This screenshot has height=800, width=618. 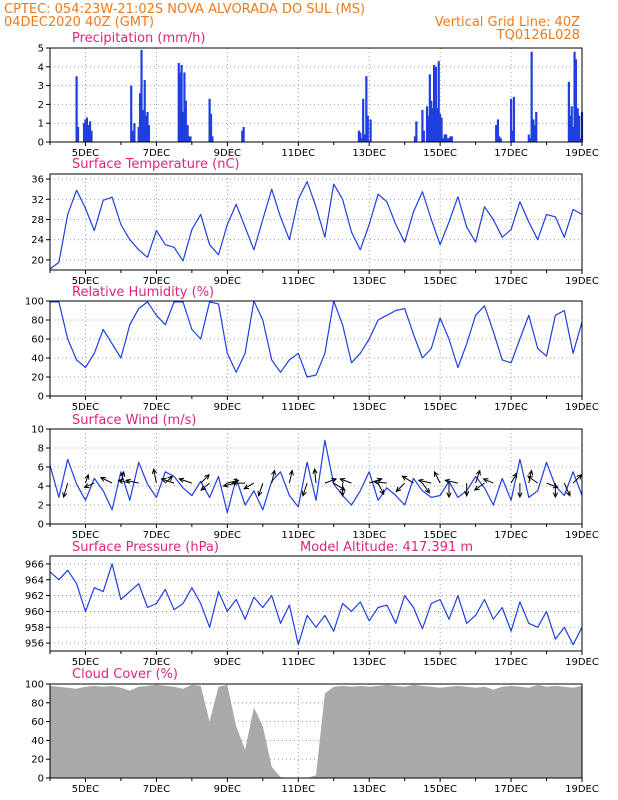 I want to click on x-tick-label: 9DEC, so click(x=227, y=662).